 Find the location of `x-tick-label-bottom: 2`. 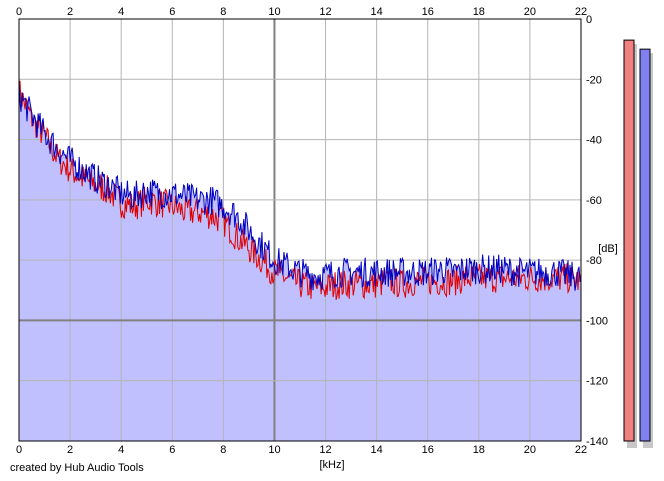

x-tick-label-bottom: 2 is located at coordinates (70, 450).